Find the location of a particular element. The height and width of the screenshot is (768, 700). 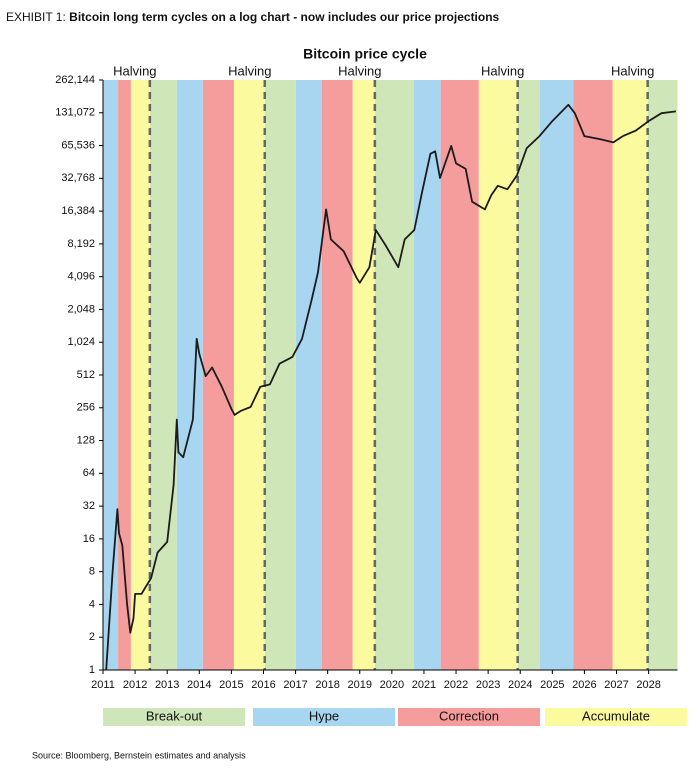

y-tick-label: 32 is located at coordinates (89, 506).